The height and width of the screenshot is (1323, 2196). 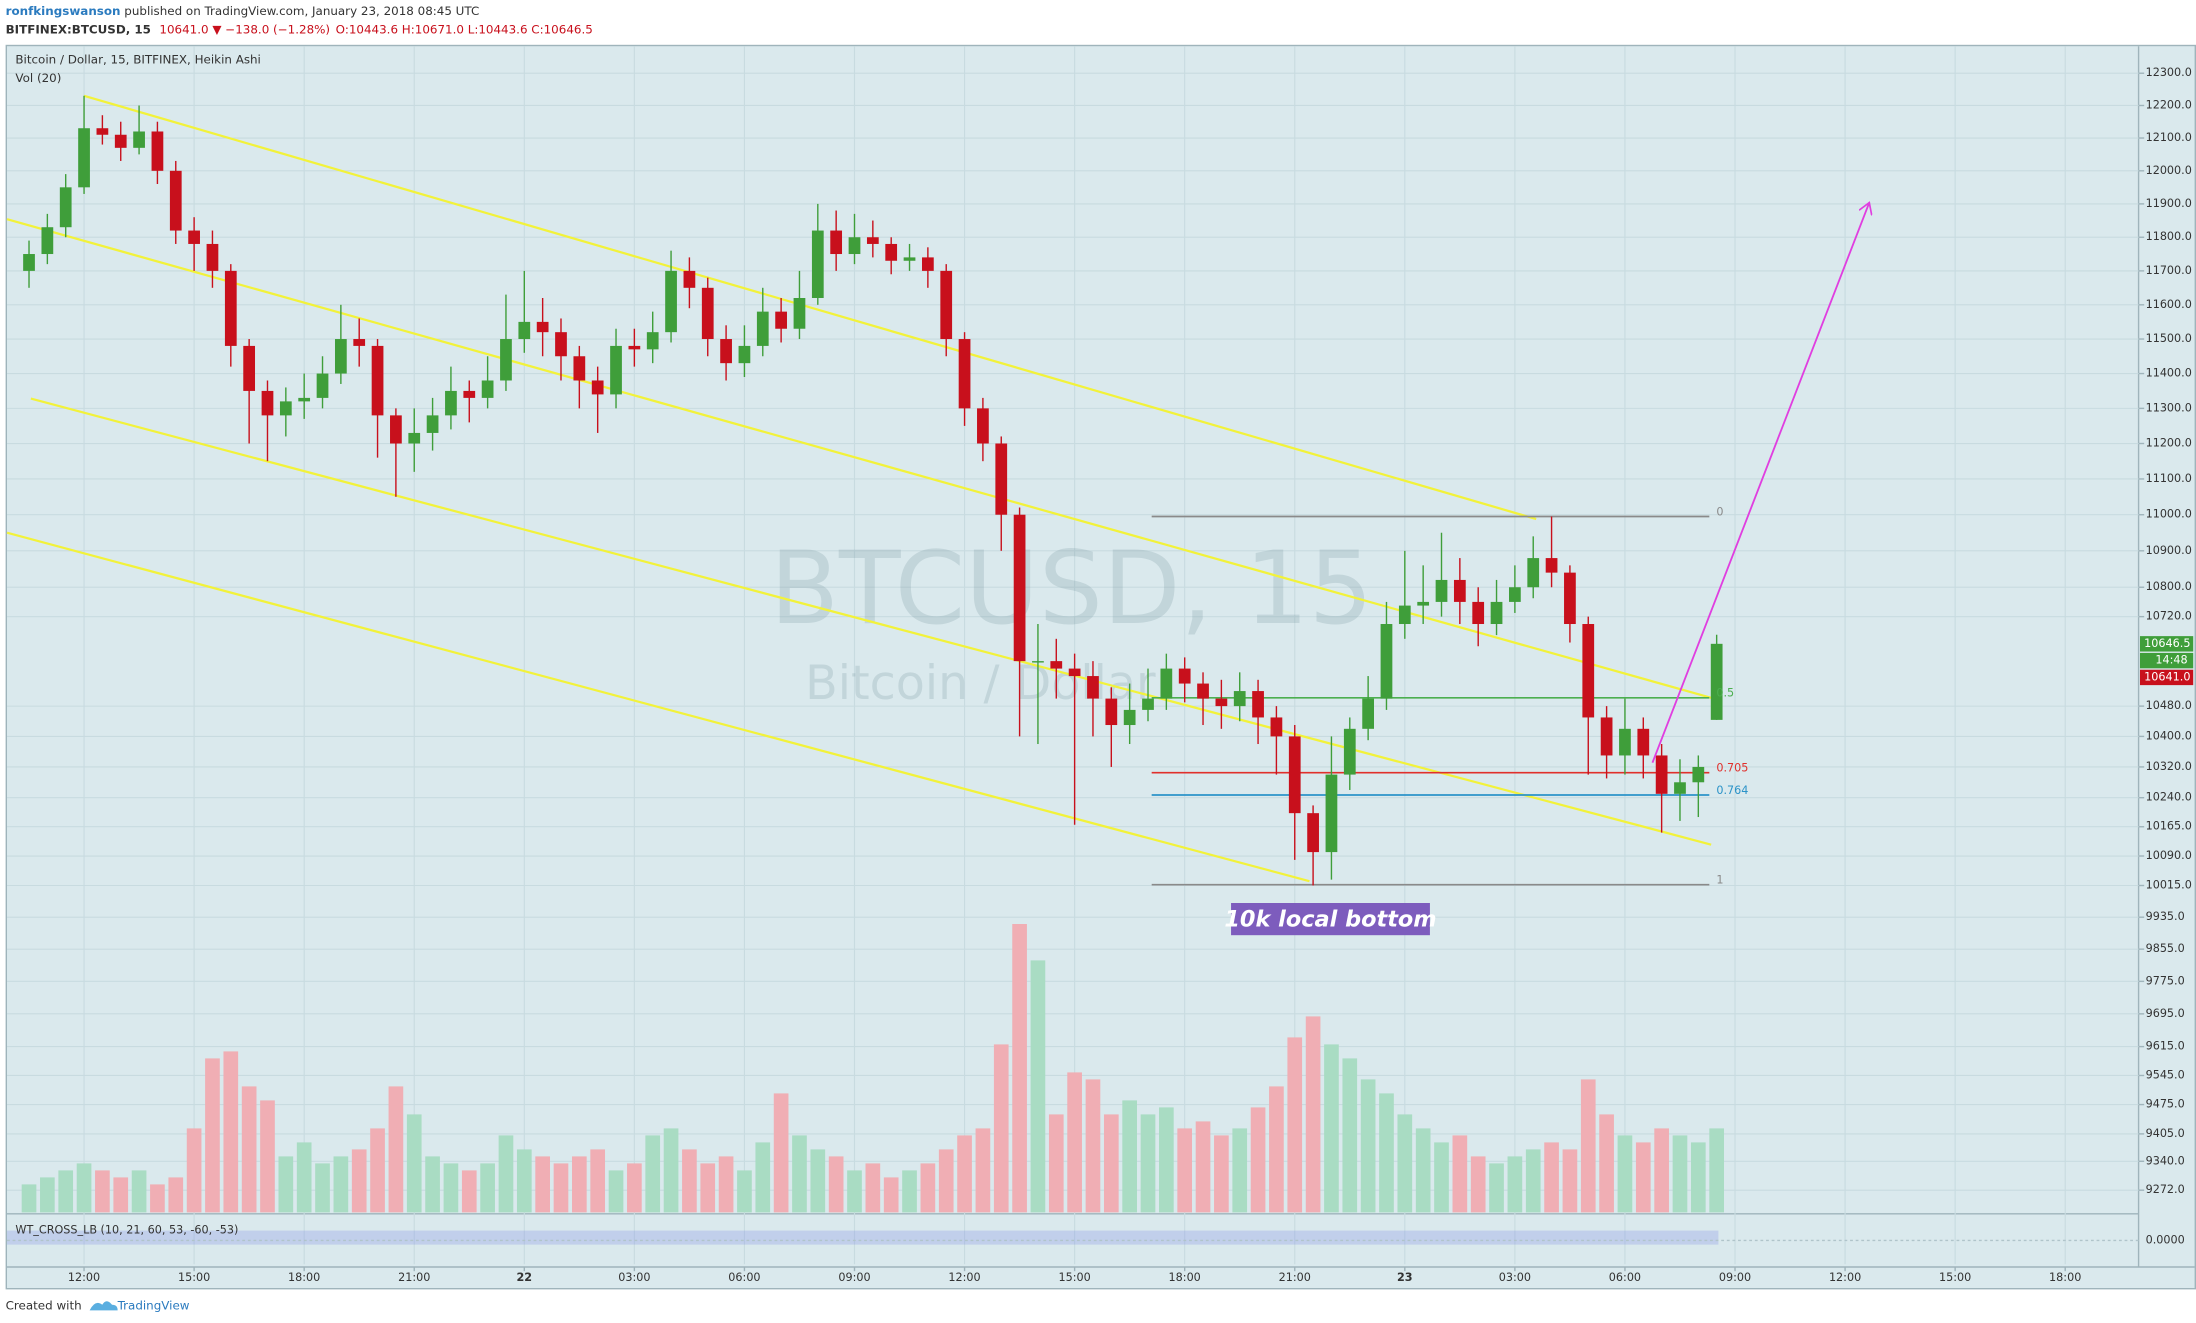 I want to click on x-tick-label: 22, so click(x=525, y=1277).